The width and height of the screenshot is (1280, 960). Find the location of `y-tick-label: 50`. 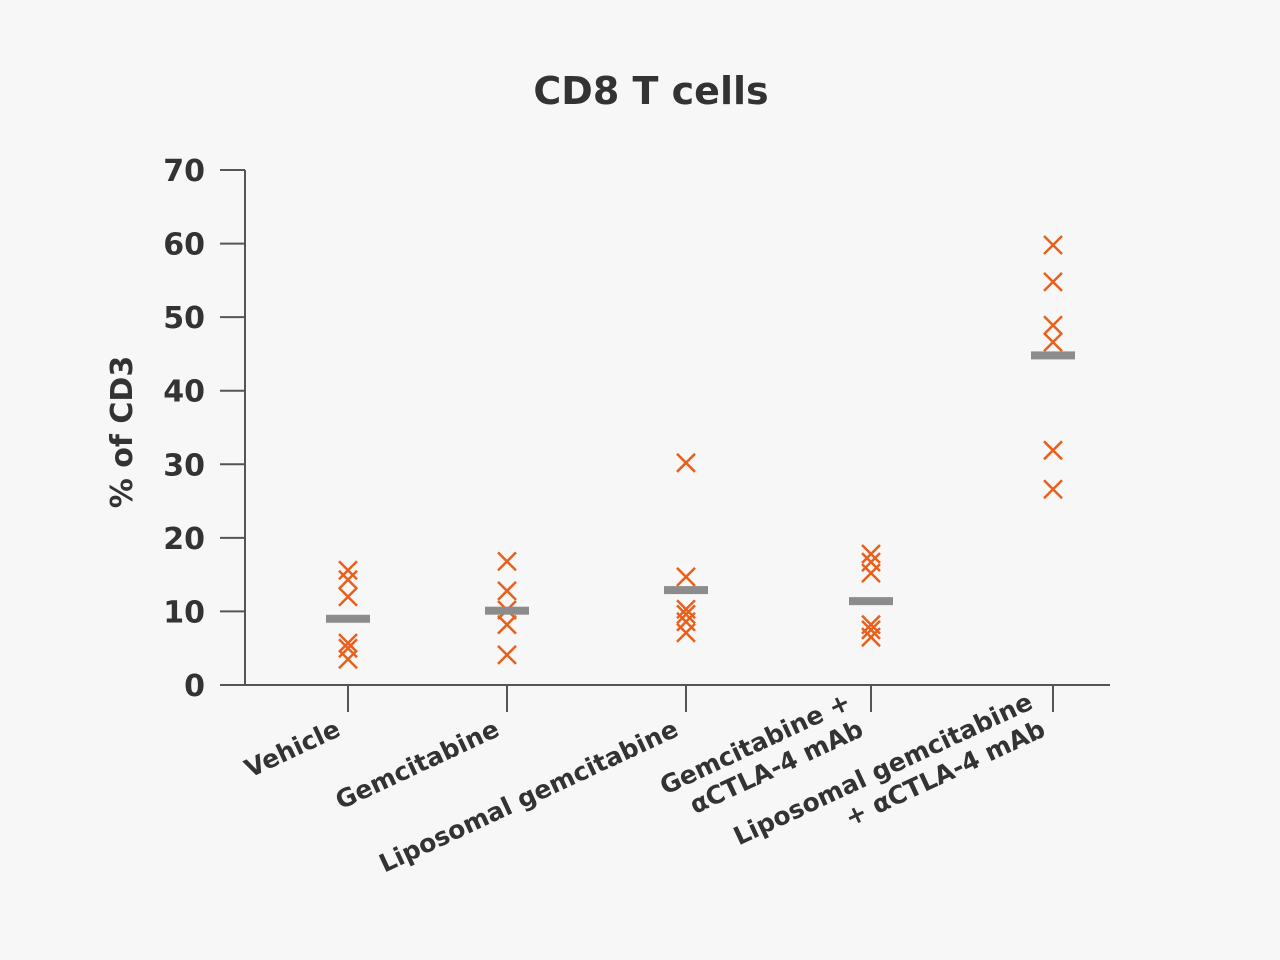

y-tick-label: 50 is located at coordinates (184, 318).